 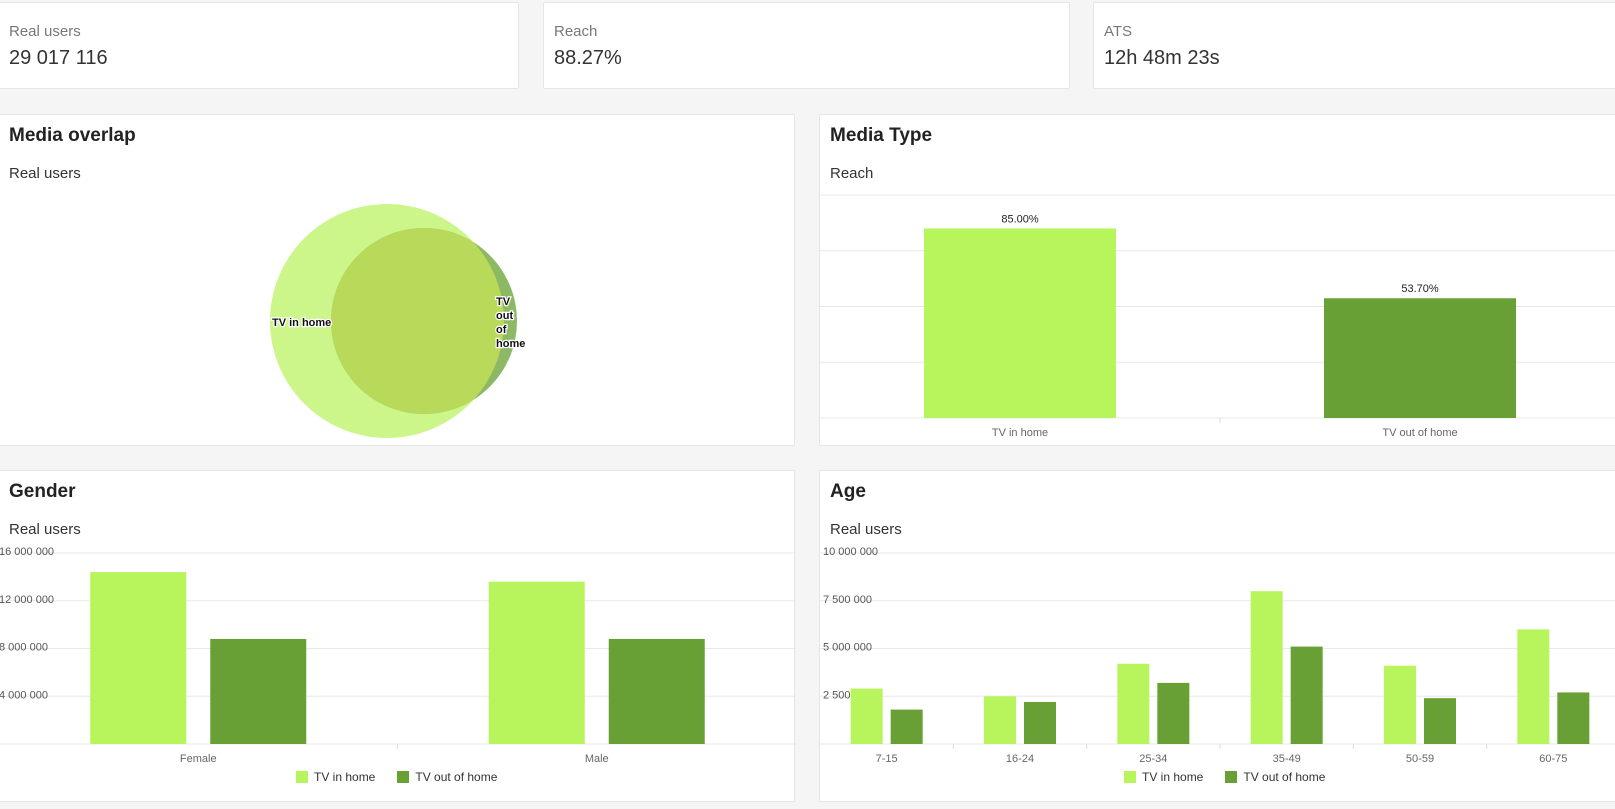 I want to click on kpi-card-reach: Reach 88.27%, so click(x=806, y=45).